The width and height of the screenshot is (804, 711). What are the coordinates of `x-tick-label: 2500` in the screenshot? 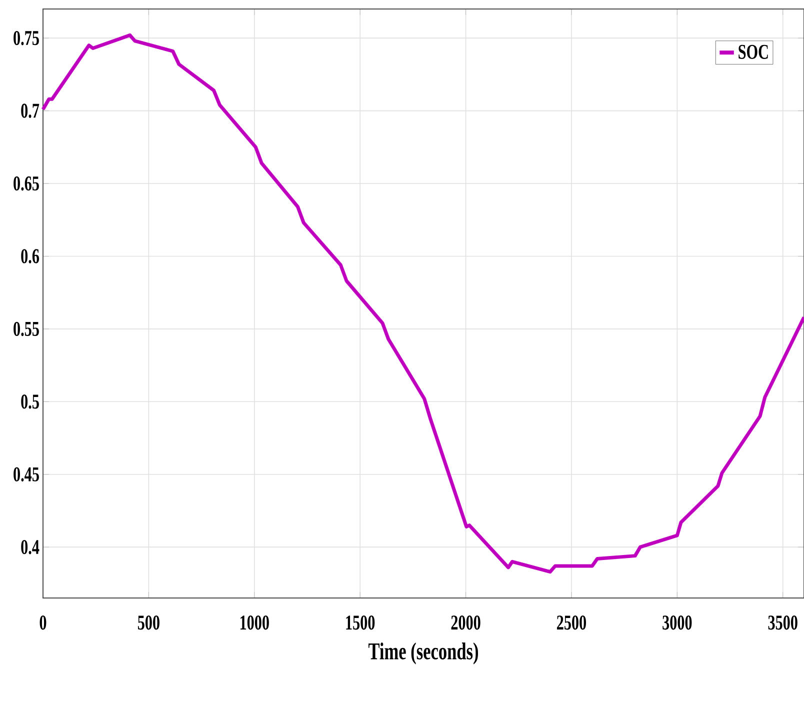 It's located at (571, 623).